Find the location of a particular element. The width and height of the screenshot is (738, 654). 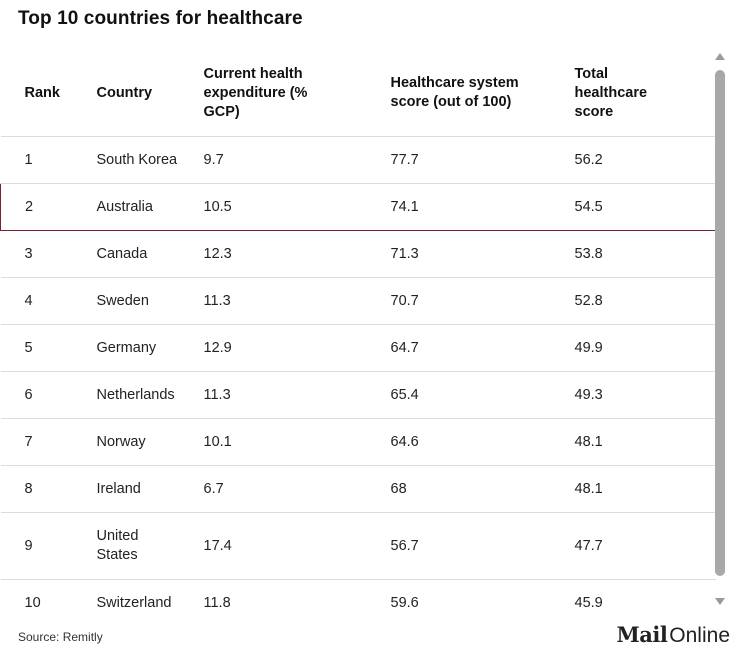

table-row: 9 United States 17.4 56.7 47.7 is located at coordinates (358, 546).